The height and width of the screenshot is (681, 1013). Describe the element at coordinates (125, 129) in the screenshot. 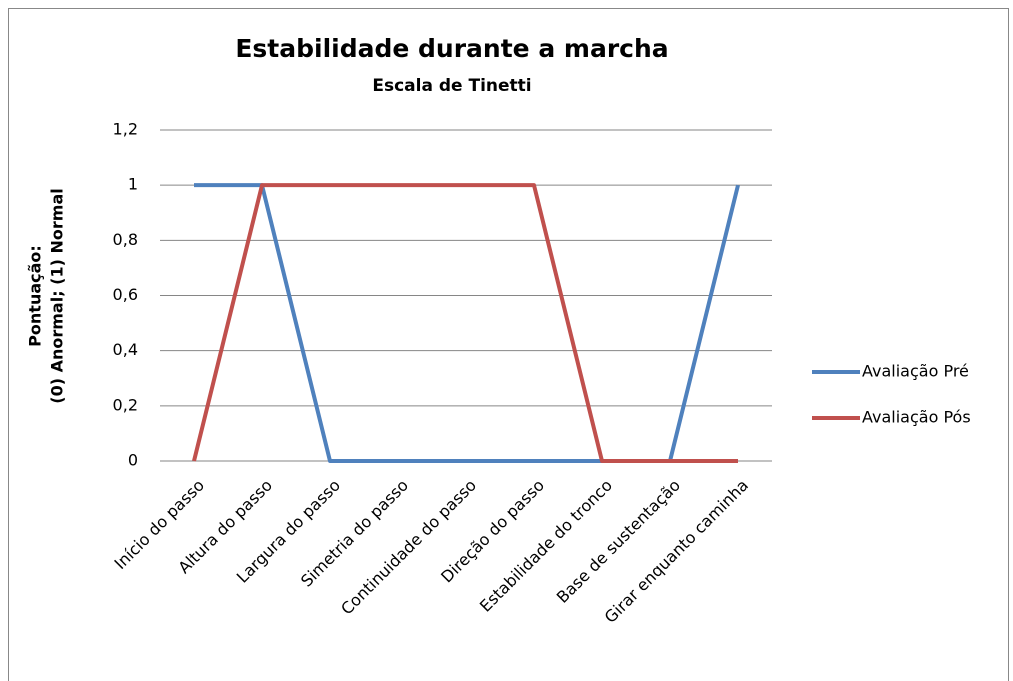

I see `y-tick-label: 1,2` at that location.